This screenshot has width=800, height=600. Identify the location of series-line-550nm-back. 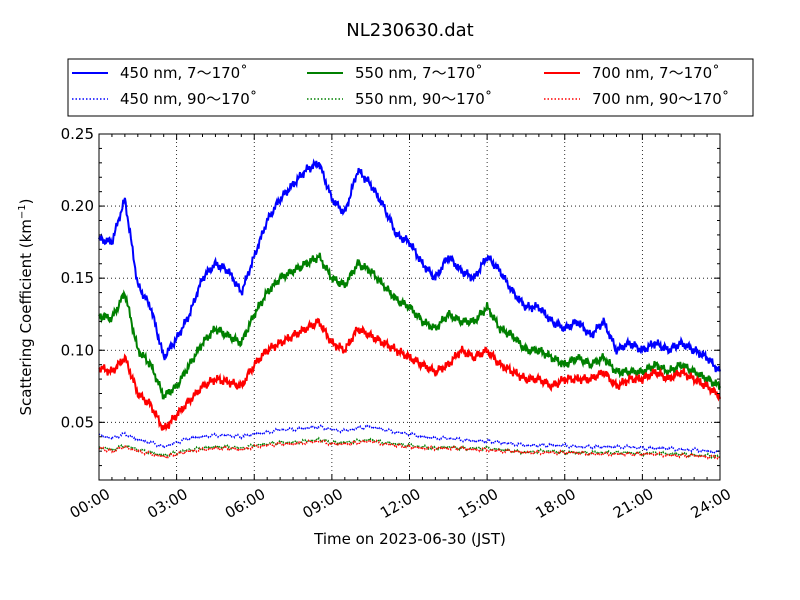
(409, 448).